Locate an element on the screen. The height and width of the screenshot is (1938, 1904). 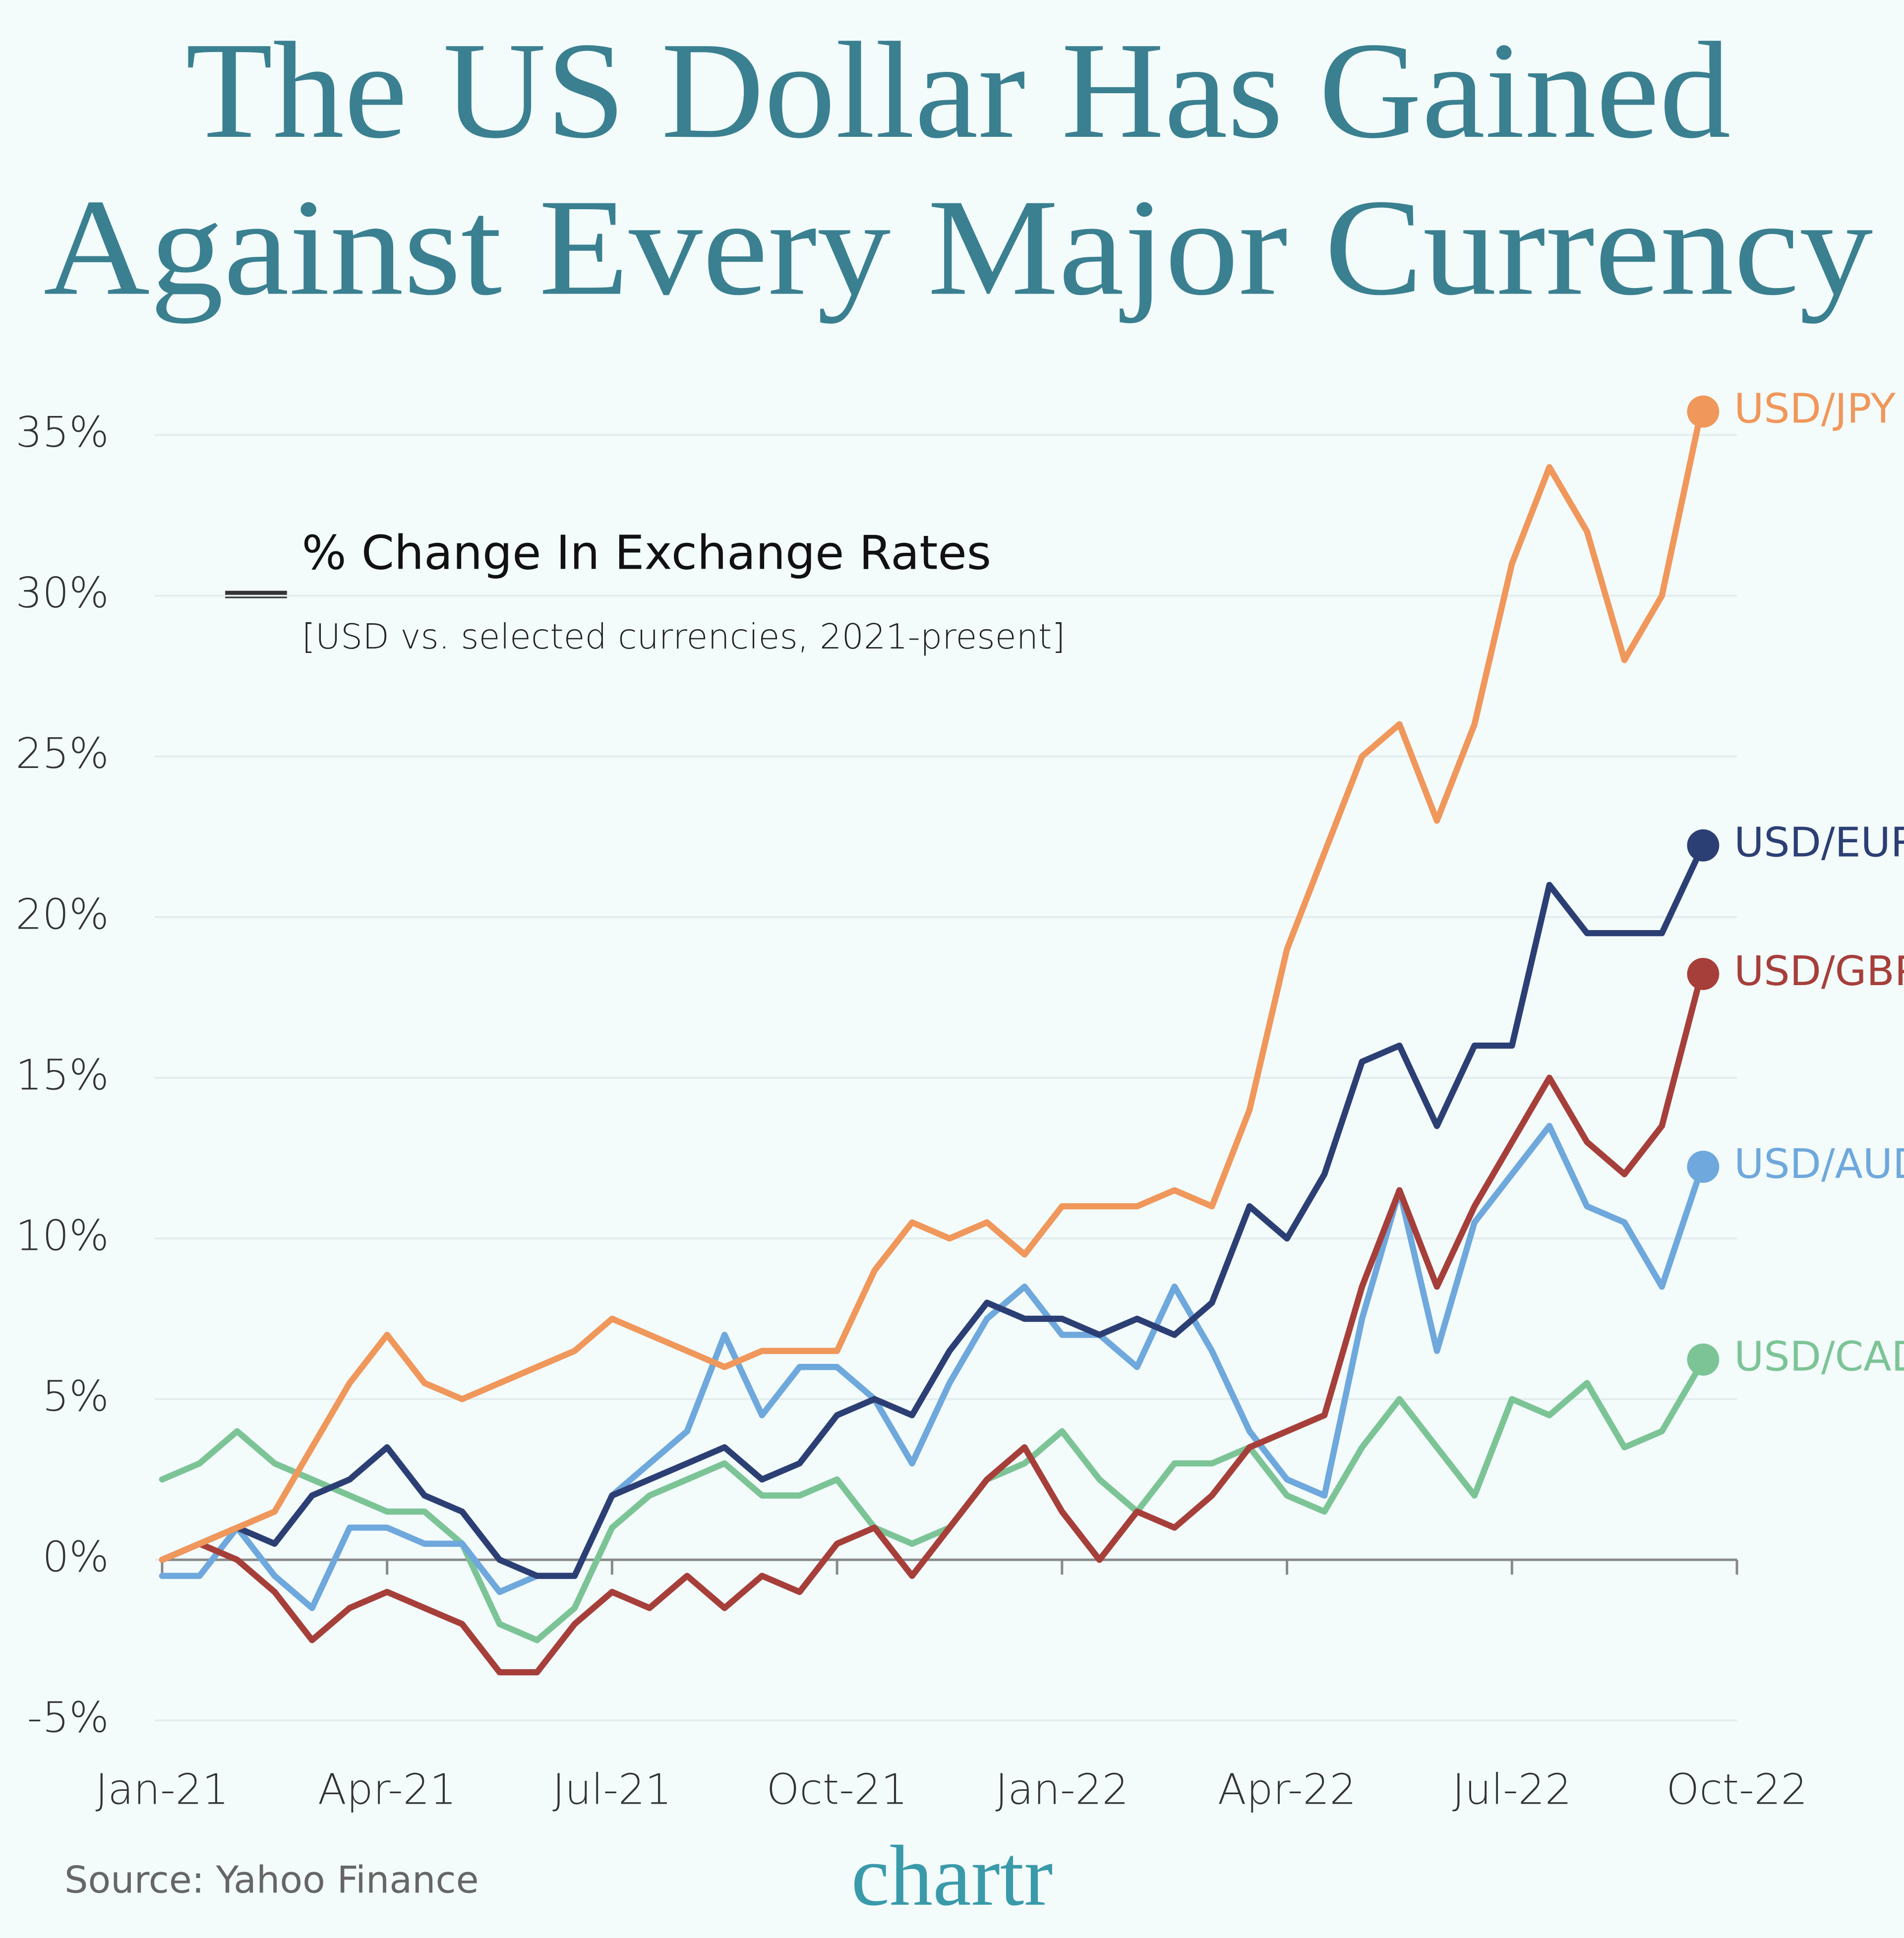
y-tick-label: -5% is located at coordinates (68, 1718).